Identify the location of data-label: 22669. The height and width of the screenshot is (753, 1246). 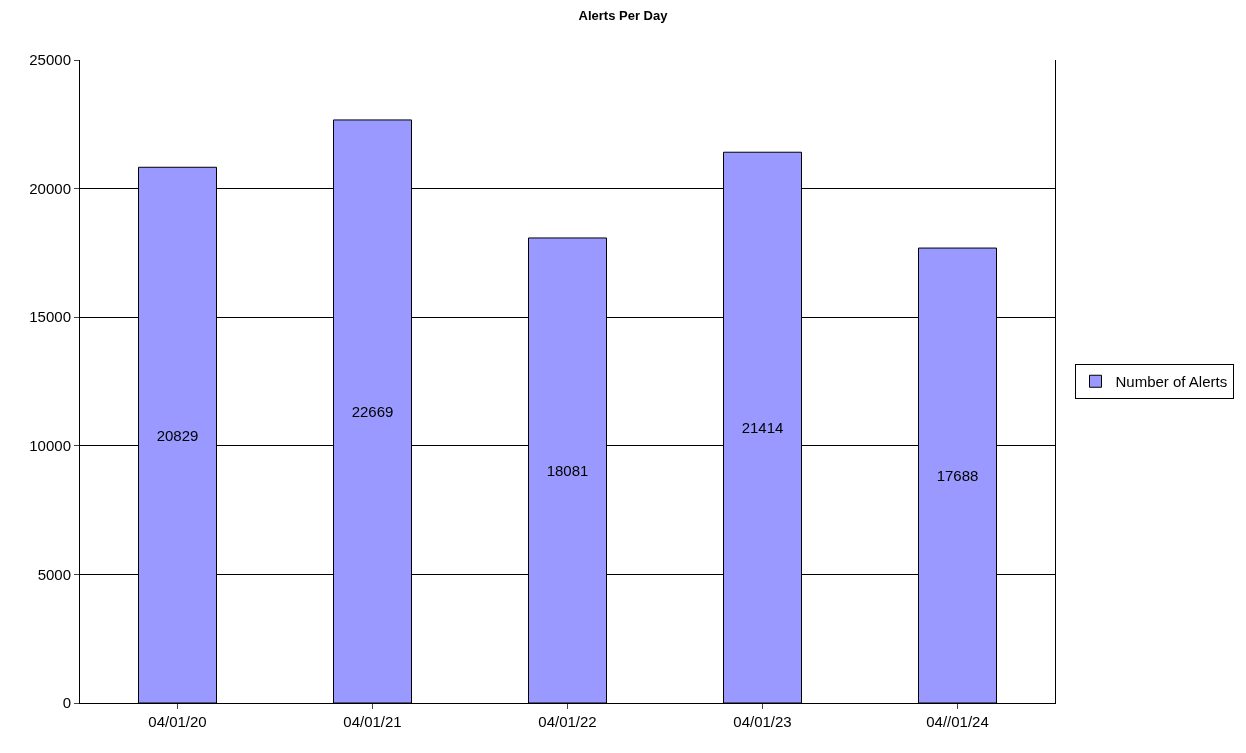
(372, 411).